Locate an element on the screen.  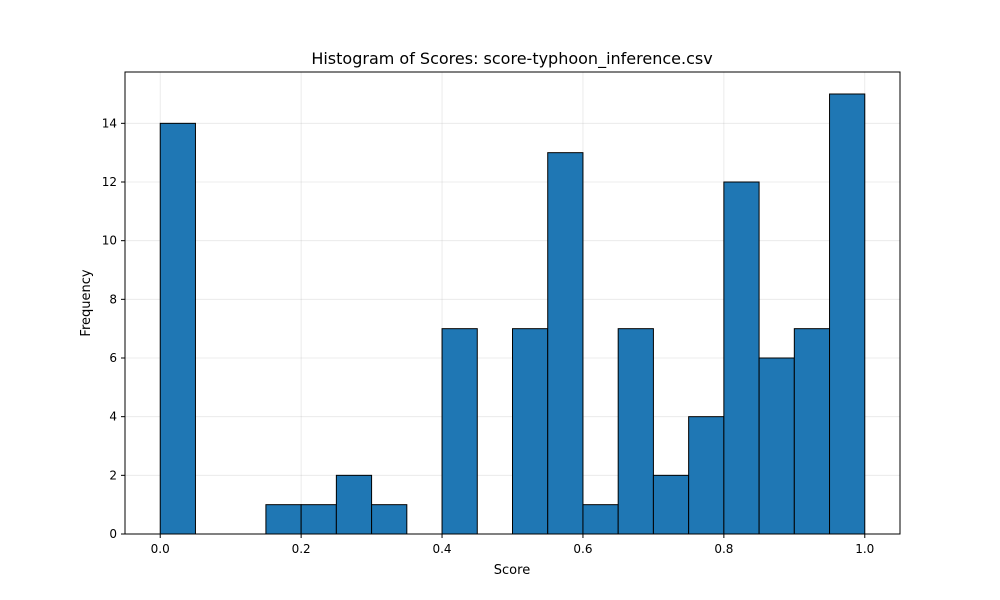
y-tick-label: 10 is located at coordinates (109, 241).